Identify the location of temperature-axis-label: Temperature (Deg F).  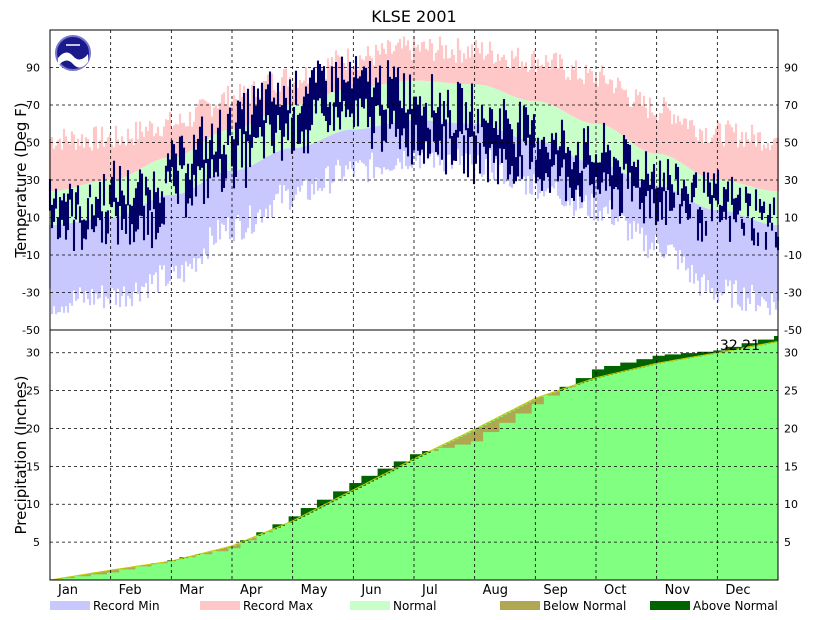
(21, 180).